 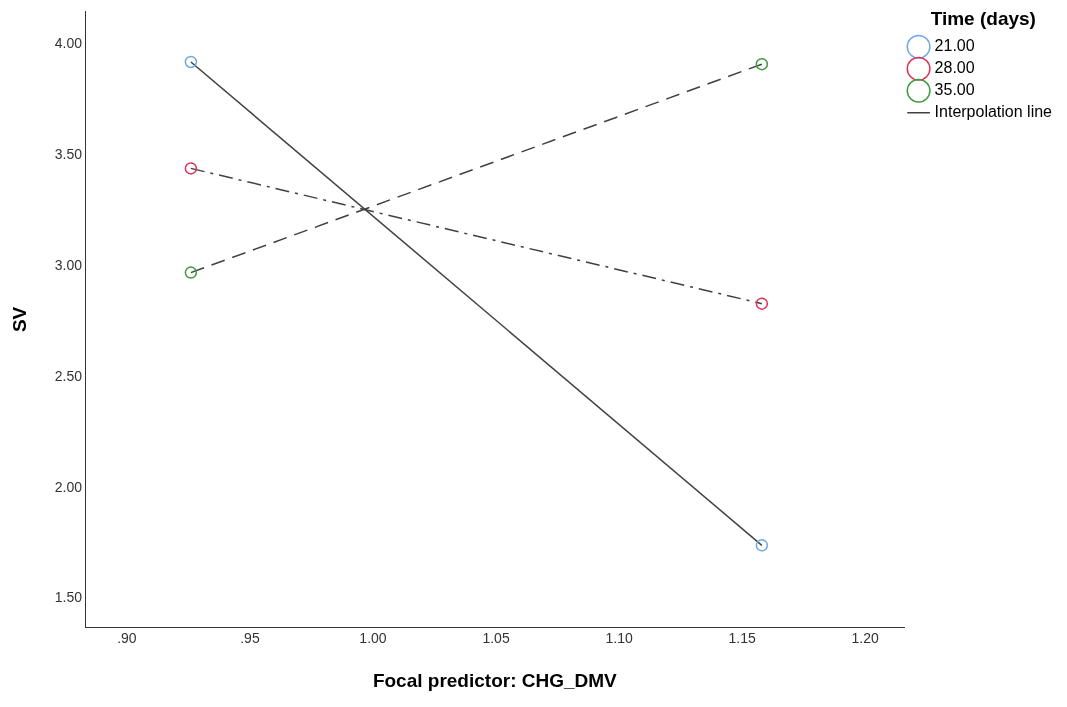 I want to click on y-tick-label: 2.00, so click(x=68, y=486).